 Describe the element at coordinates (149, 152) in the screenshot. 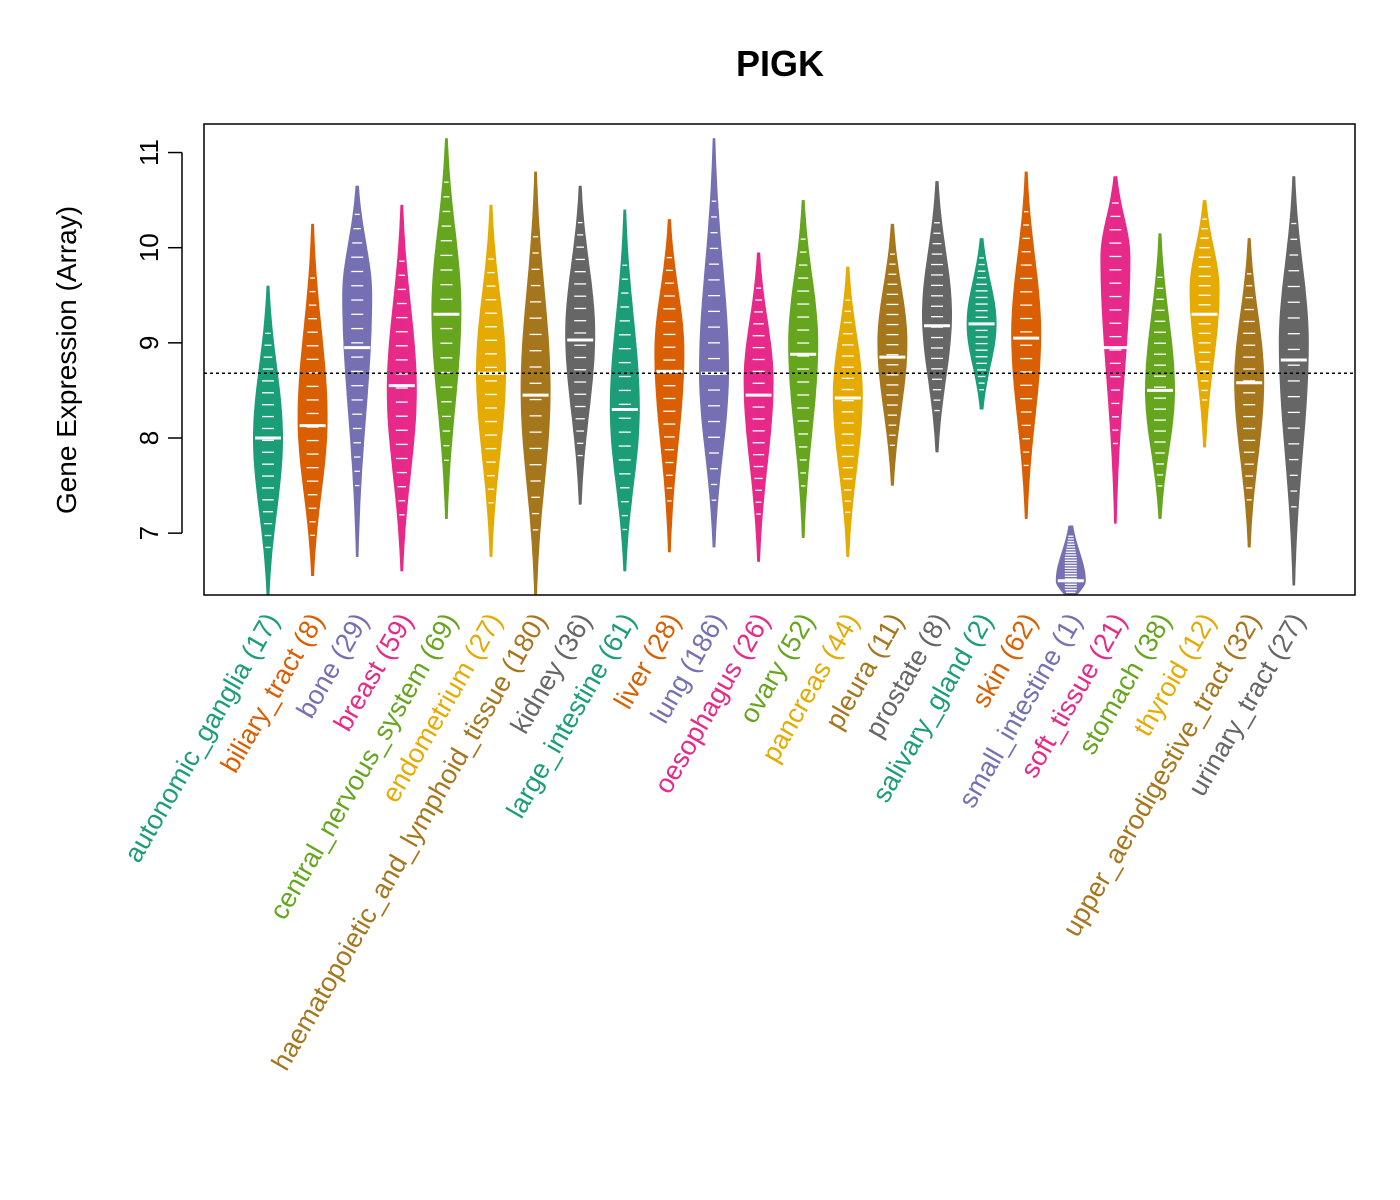

I see `y-tick-label: 11` at that location.